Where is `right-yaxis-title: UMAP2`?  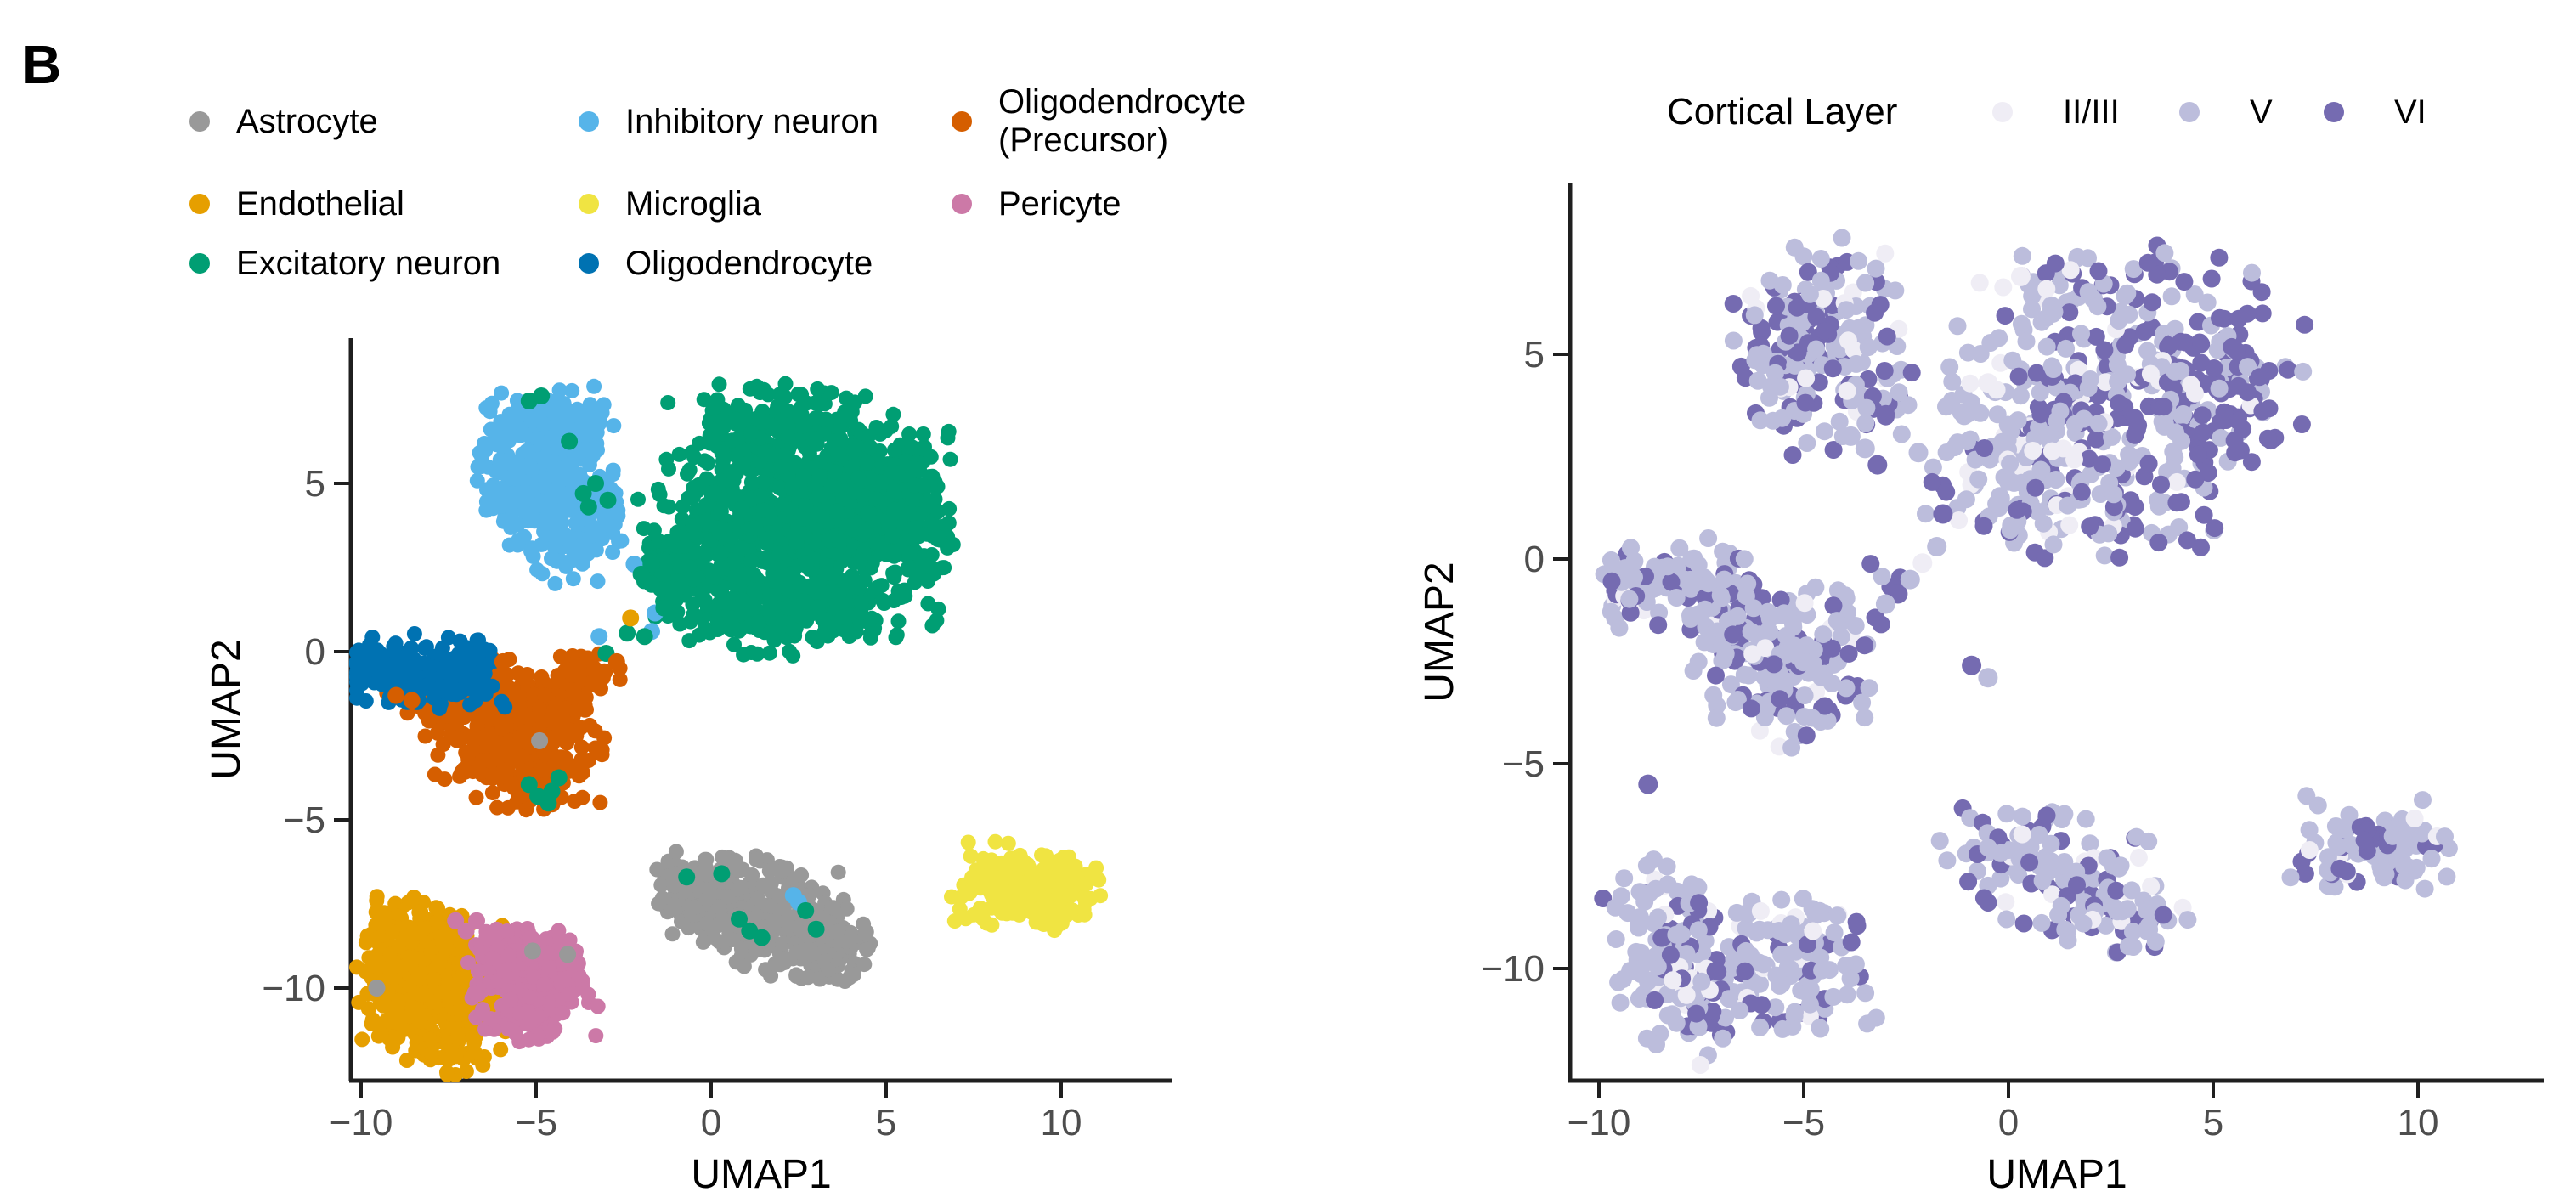
right-yaxis-title: UMAP2 is located at coordinates (1439, 632).